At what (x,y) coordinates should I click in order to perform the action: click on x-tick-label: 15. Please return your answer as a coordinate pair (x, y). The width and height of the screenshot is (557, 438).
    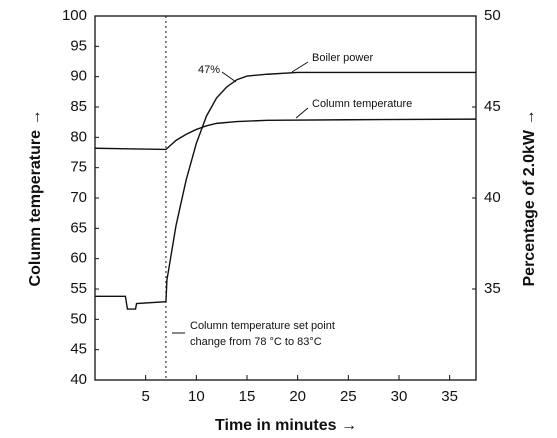
    Looking at the image, I should click on (247, 396).